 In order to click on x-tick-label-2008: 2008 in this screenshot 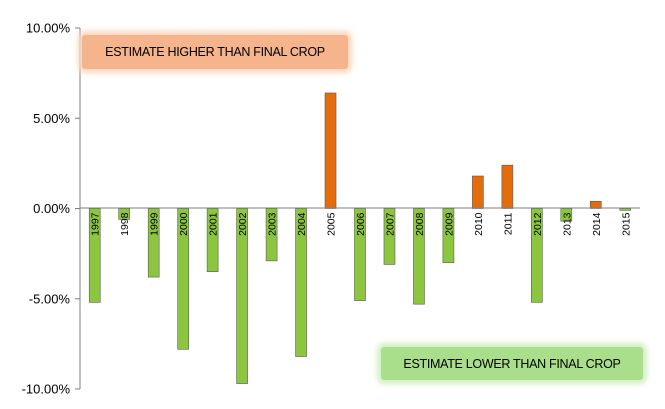, I will do `click(420, 224)`.